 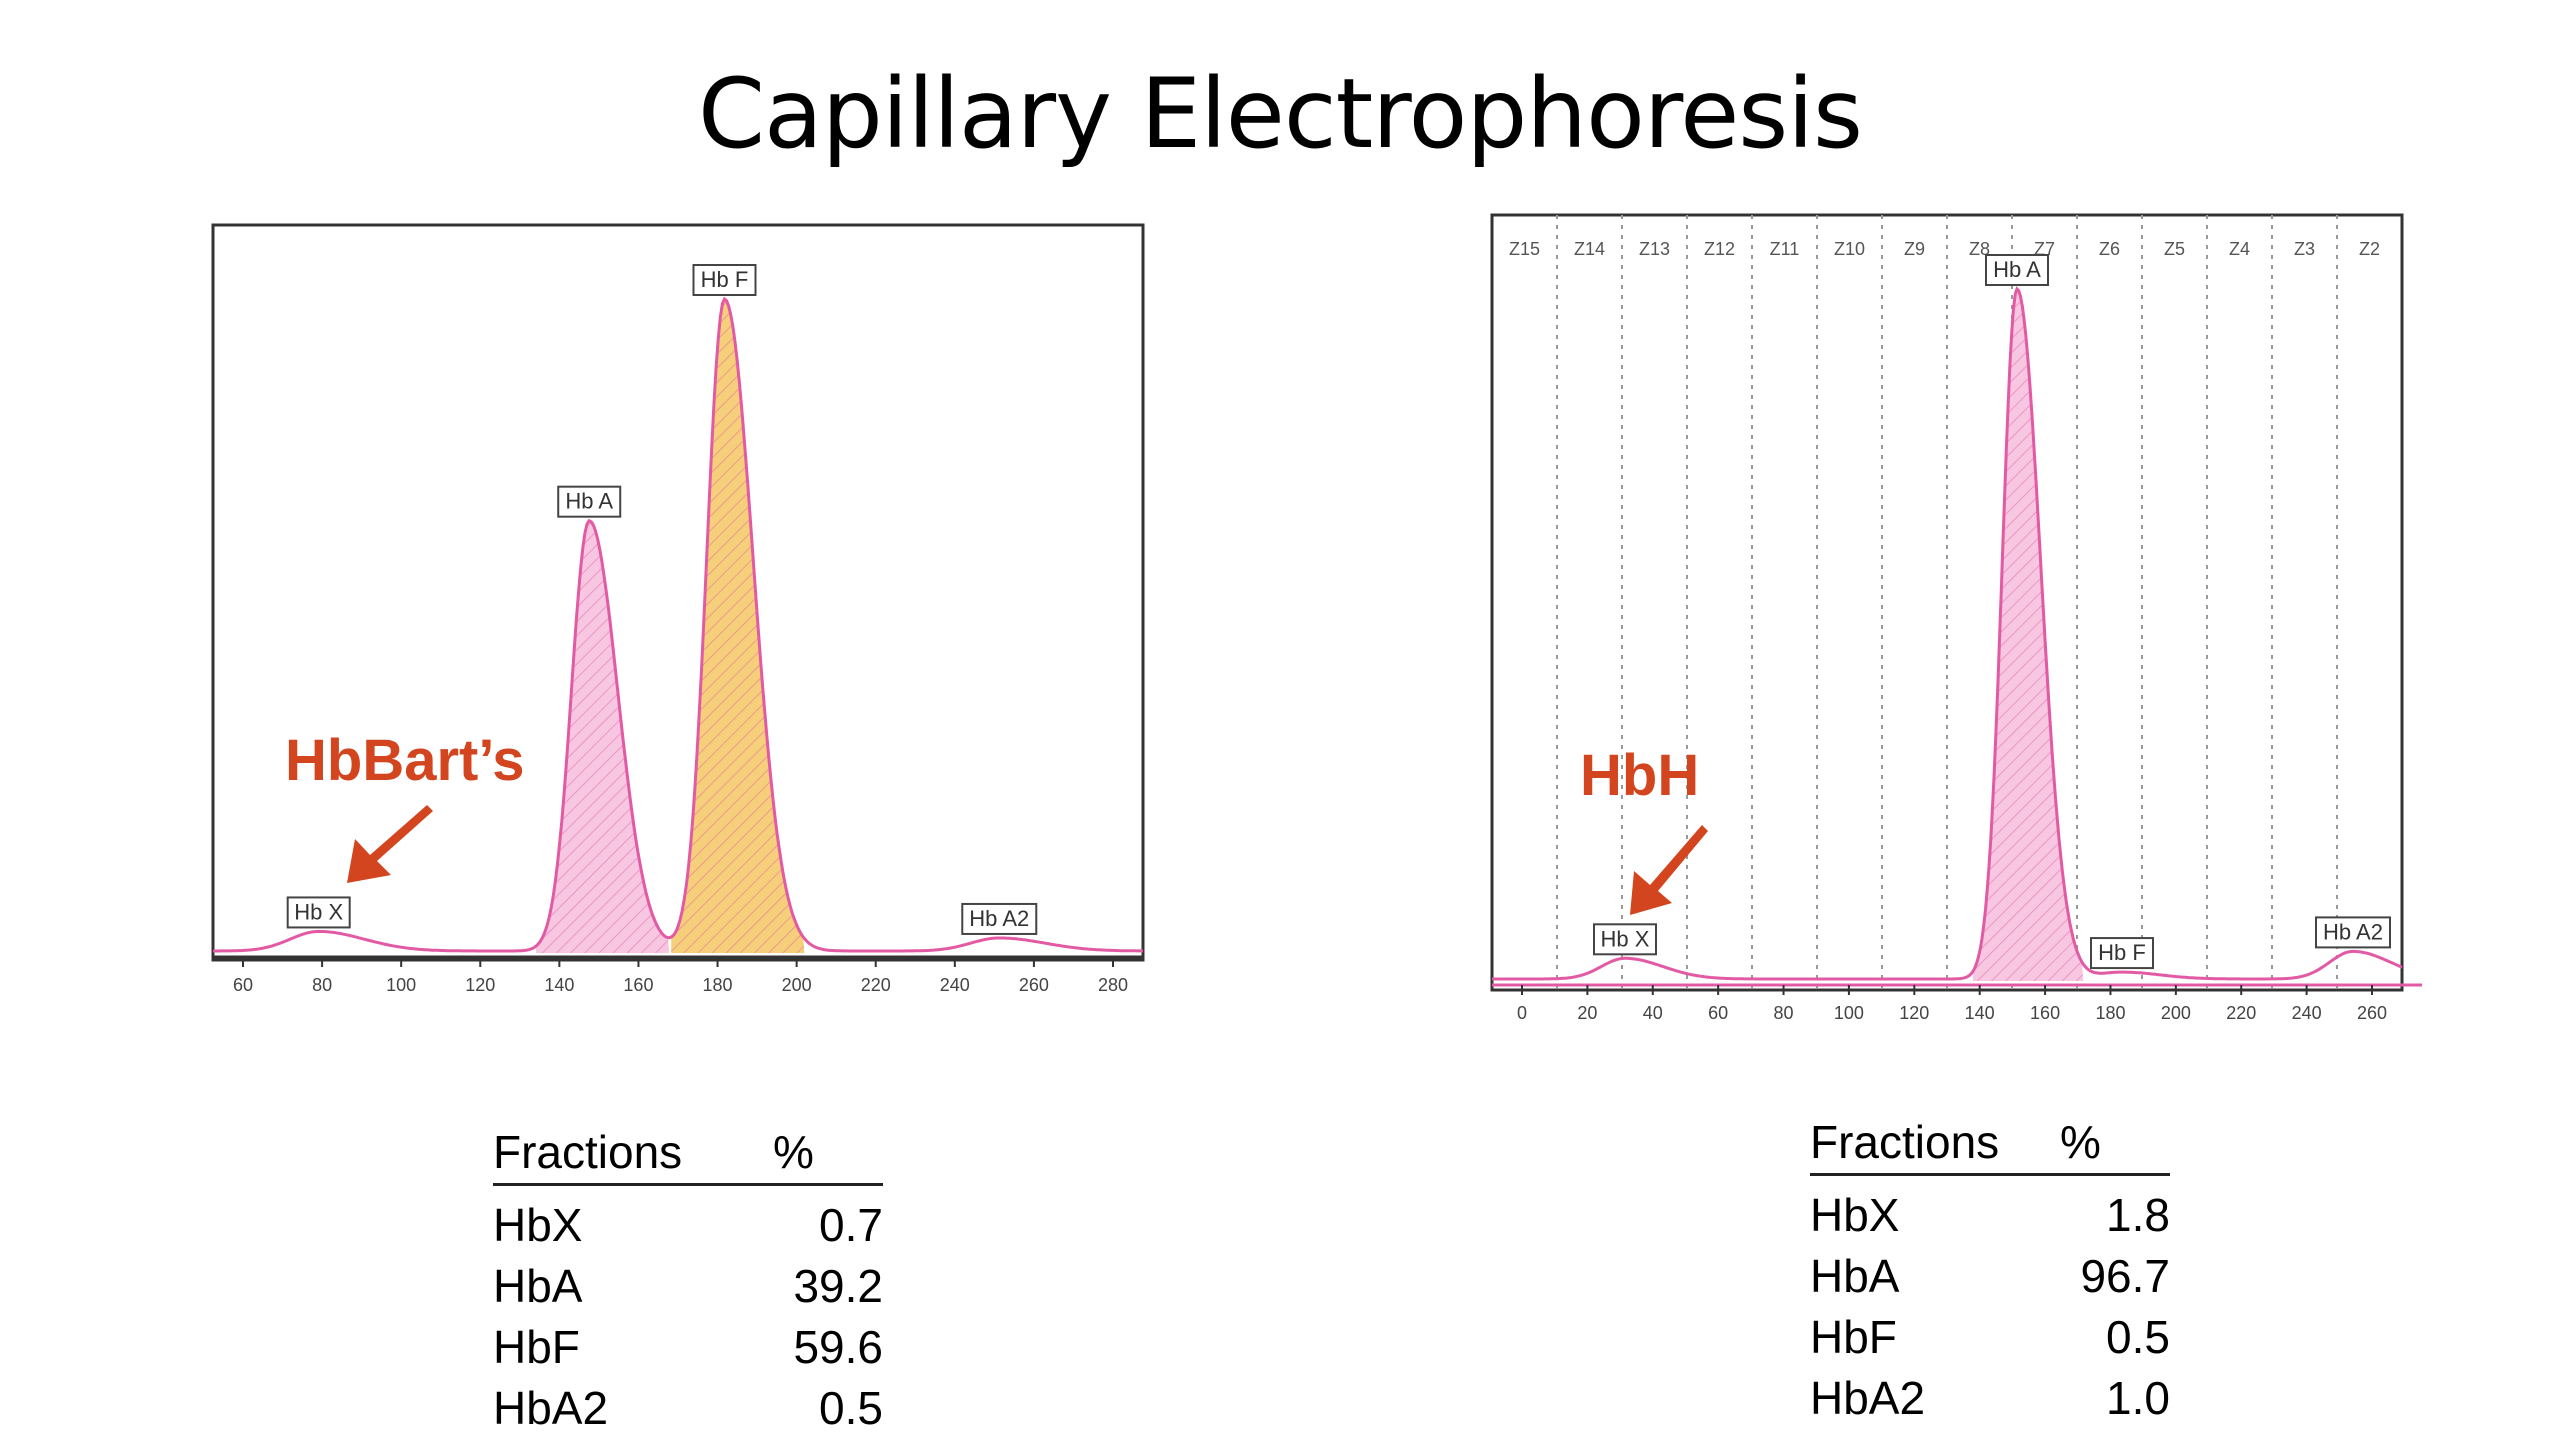 What do you see at coordinates (2138, 1214) in the screenshot?
I see `fraction-value: 1.8` at bounding box center [2138, 1214].